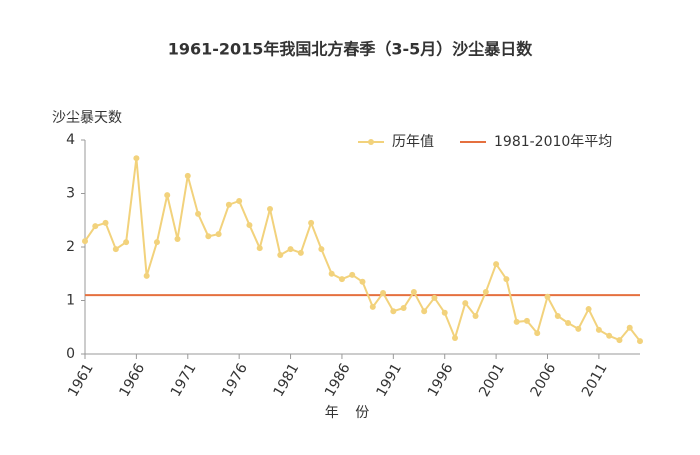  Describe the element at coordinates (413, 142) in the screenshot. I see `legend-label: 历年值` at that location.